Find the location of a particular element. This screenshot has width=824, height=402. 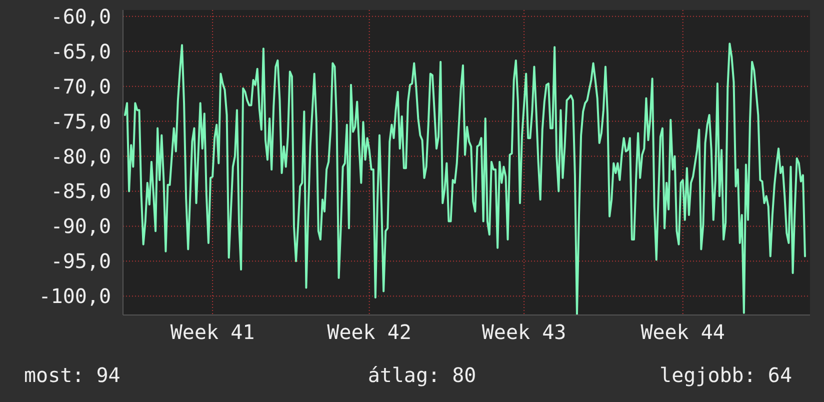

y-tick-label: -65,0 is located at coordinates (80, 51).